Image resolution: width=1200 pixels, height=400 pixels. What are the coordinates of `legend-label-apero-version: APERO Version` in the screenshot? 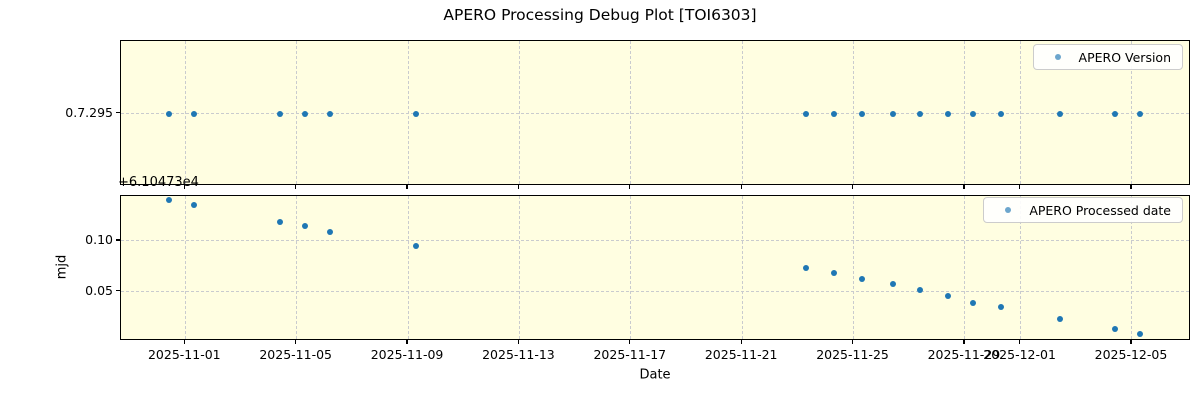 It's located at (1124, 57).